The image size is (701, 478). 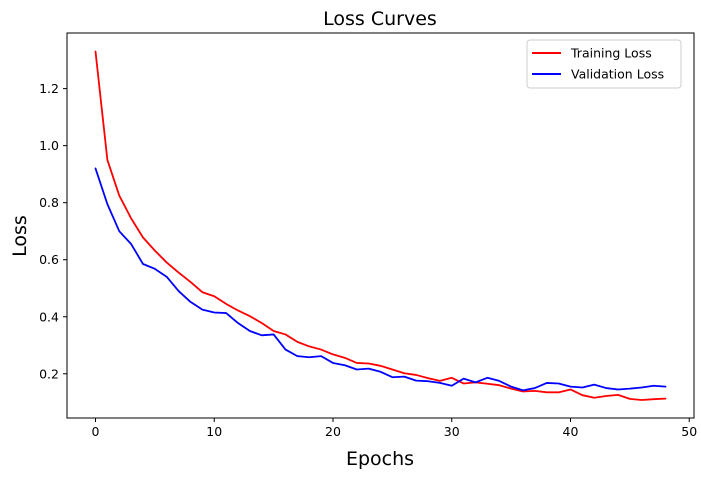 What do you see at coordinates (49, 259) in the screenshot?
I see `y-tick-label: 0.6` at bounding box center [49, 259].